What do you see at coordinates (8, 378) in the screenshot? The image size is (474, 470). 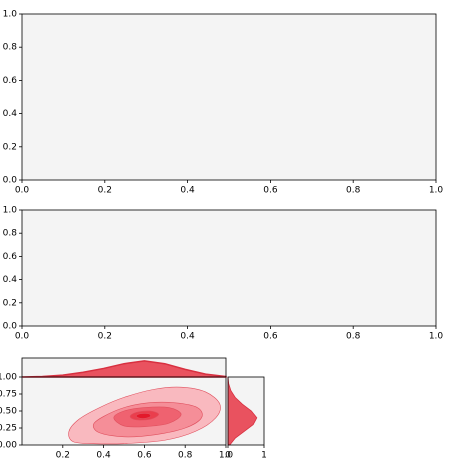 I see `y-tick-label: 1.00` at bounding box center [8, 378].